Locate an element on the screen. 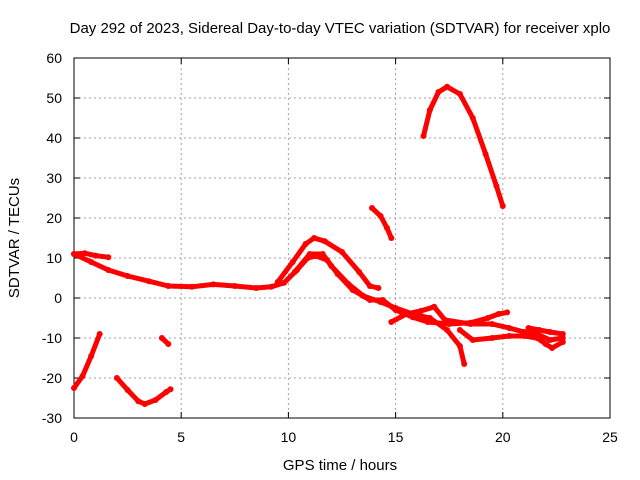 Image resolution: width=640 pixels, height=480 pixels. x-tick-label: 25 is located at coordinates (610, 437).